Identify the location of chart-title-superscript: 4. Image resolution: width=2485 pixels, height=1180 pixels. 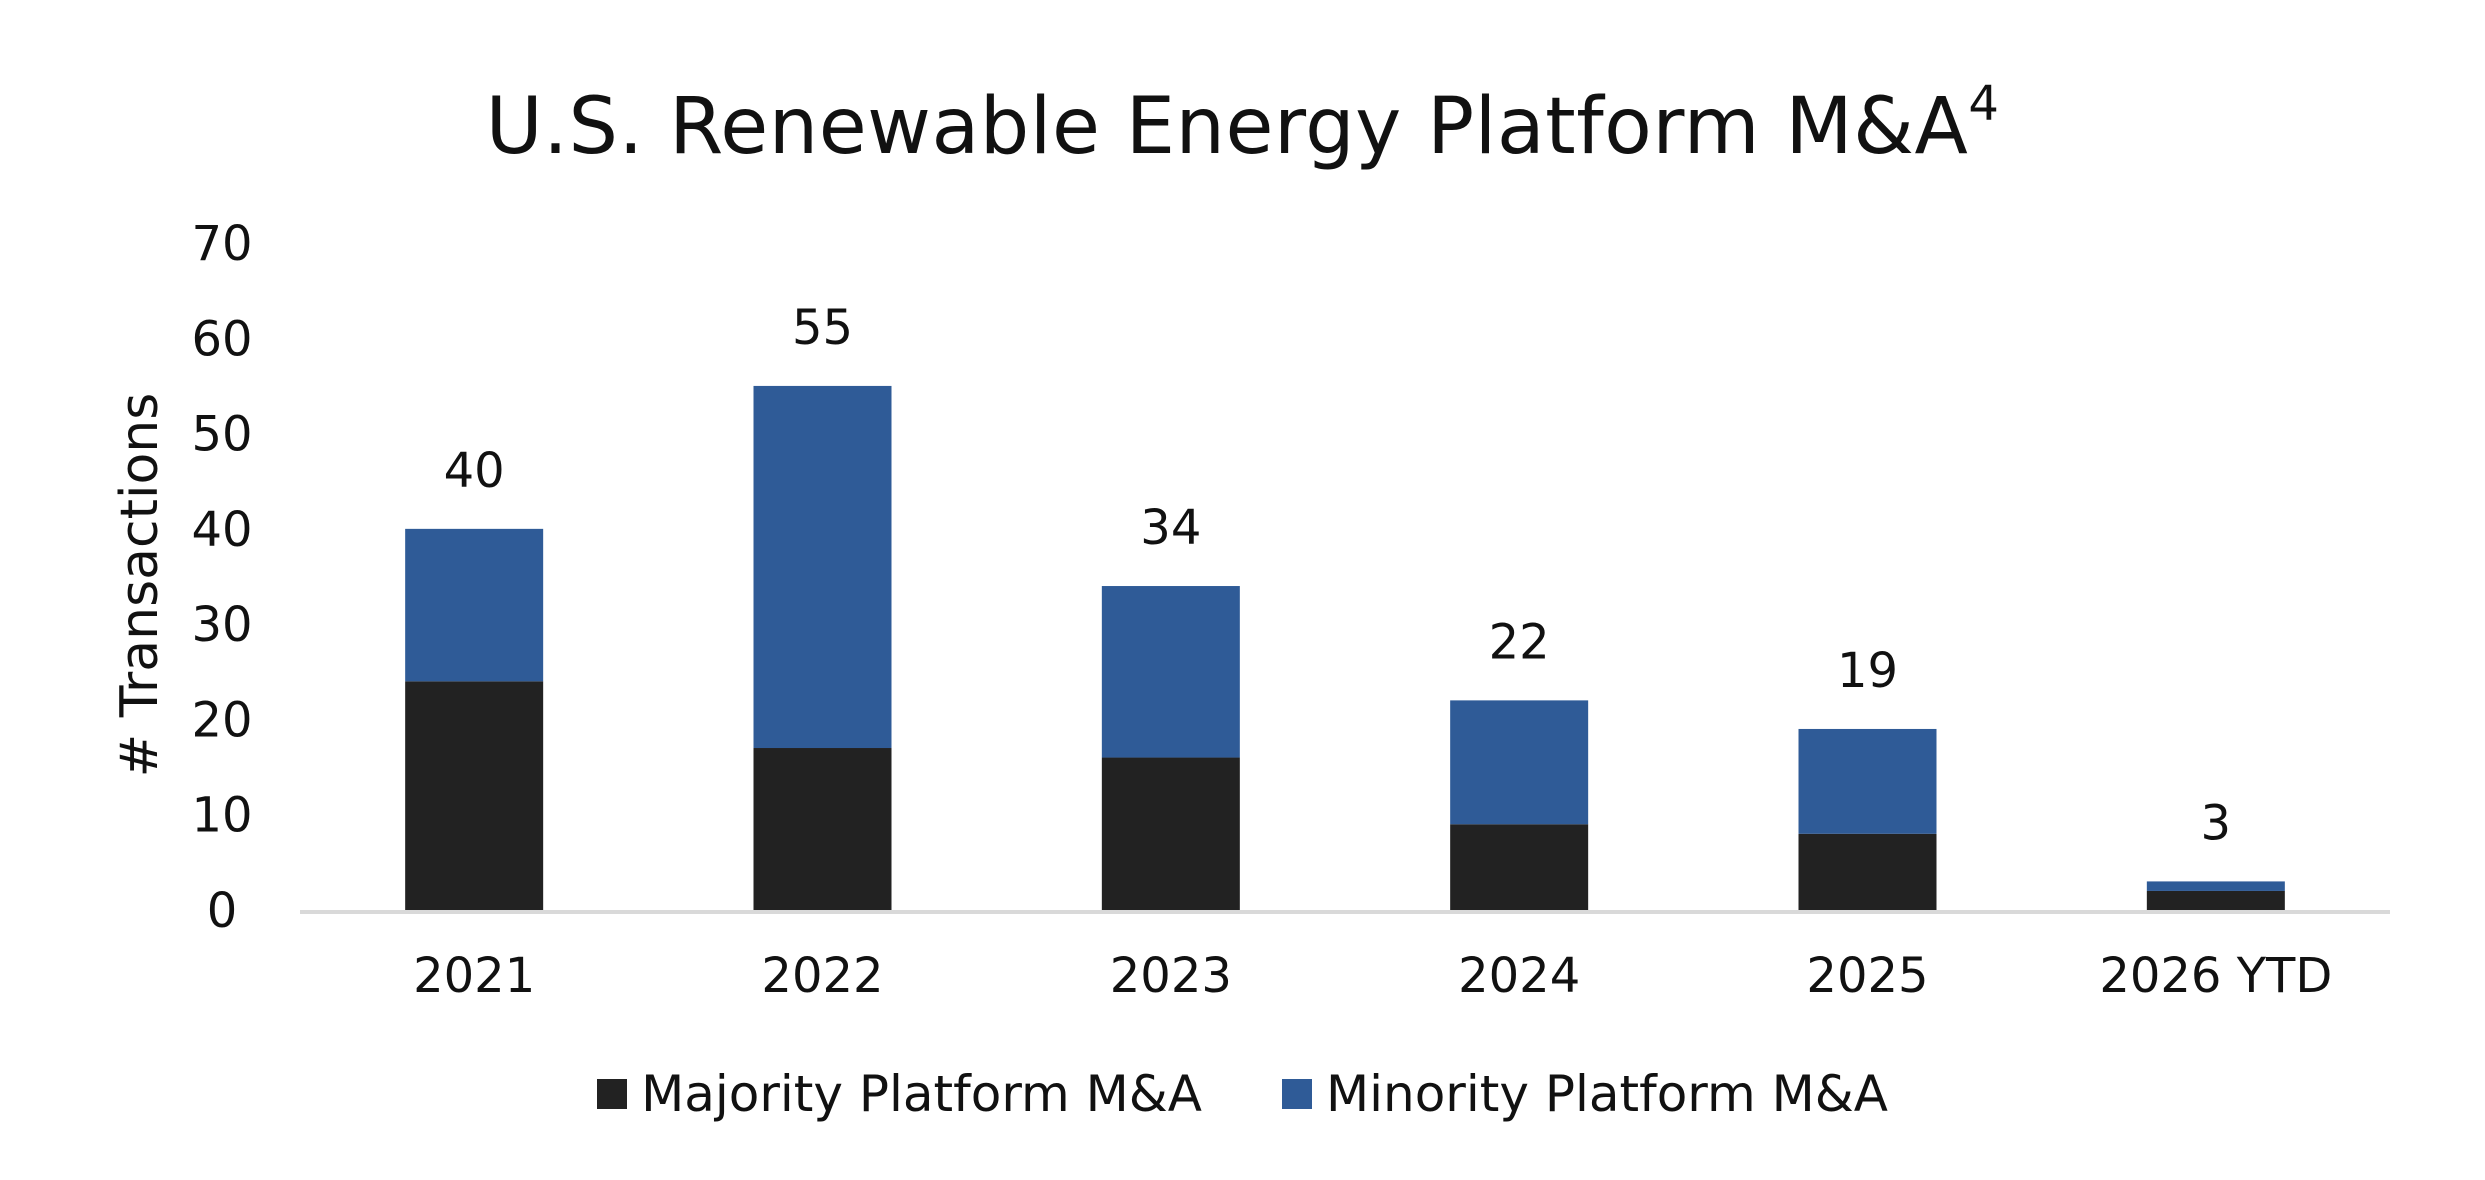
(1984, 104).